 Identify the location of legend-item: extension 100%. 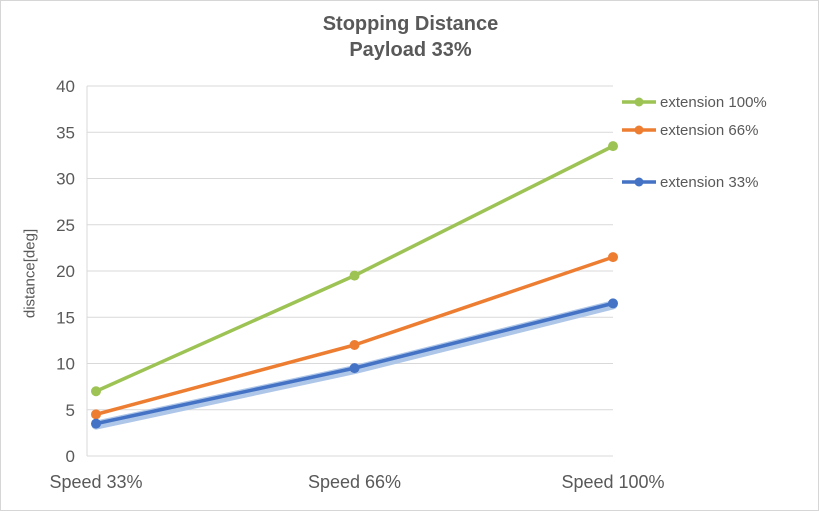
(694, 102).